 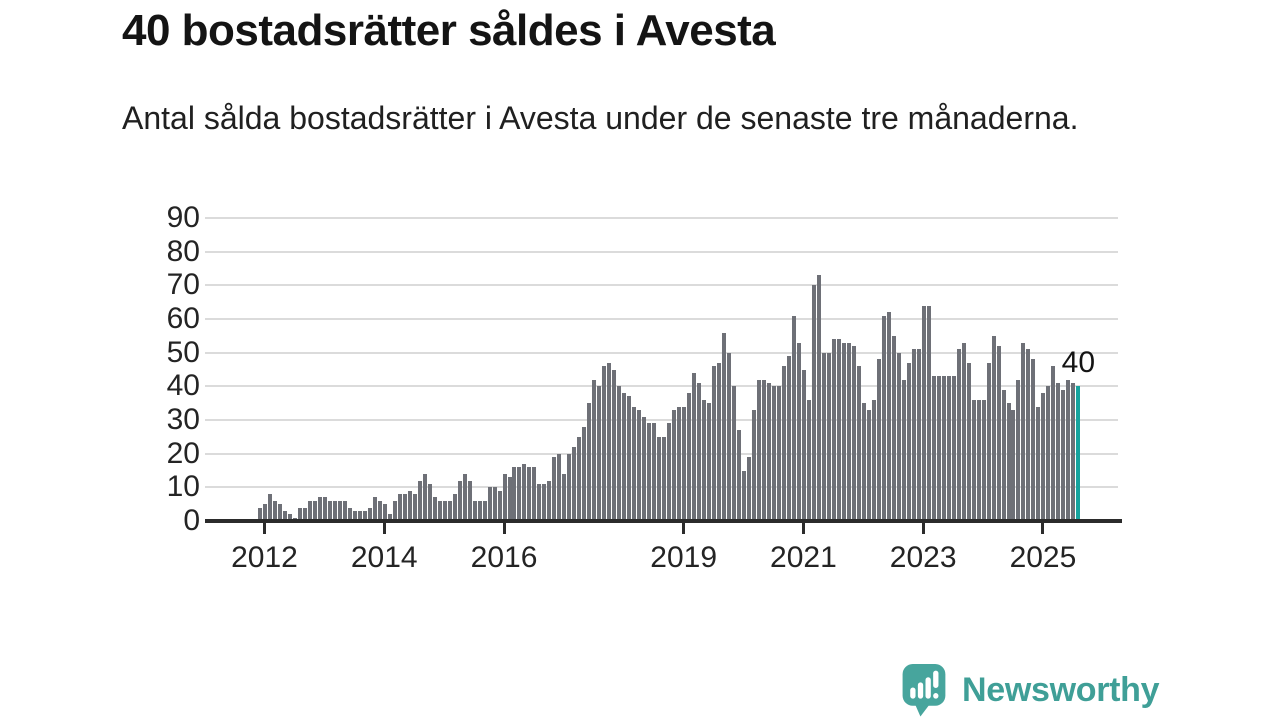 What do you see at coordinates (1078, 363) in the screenshot?
I see `highlight-value-label: 40` at bounding box center [1078, 363].